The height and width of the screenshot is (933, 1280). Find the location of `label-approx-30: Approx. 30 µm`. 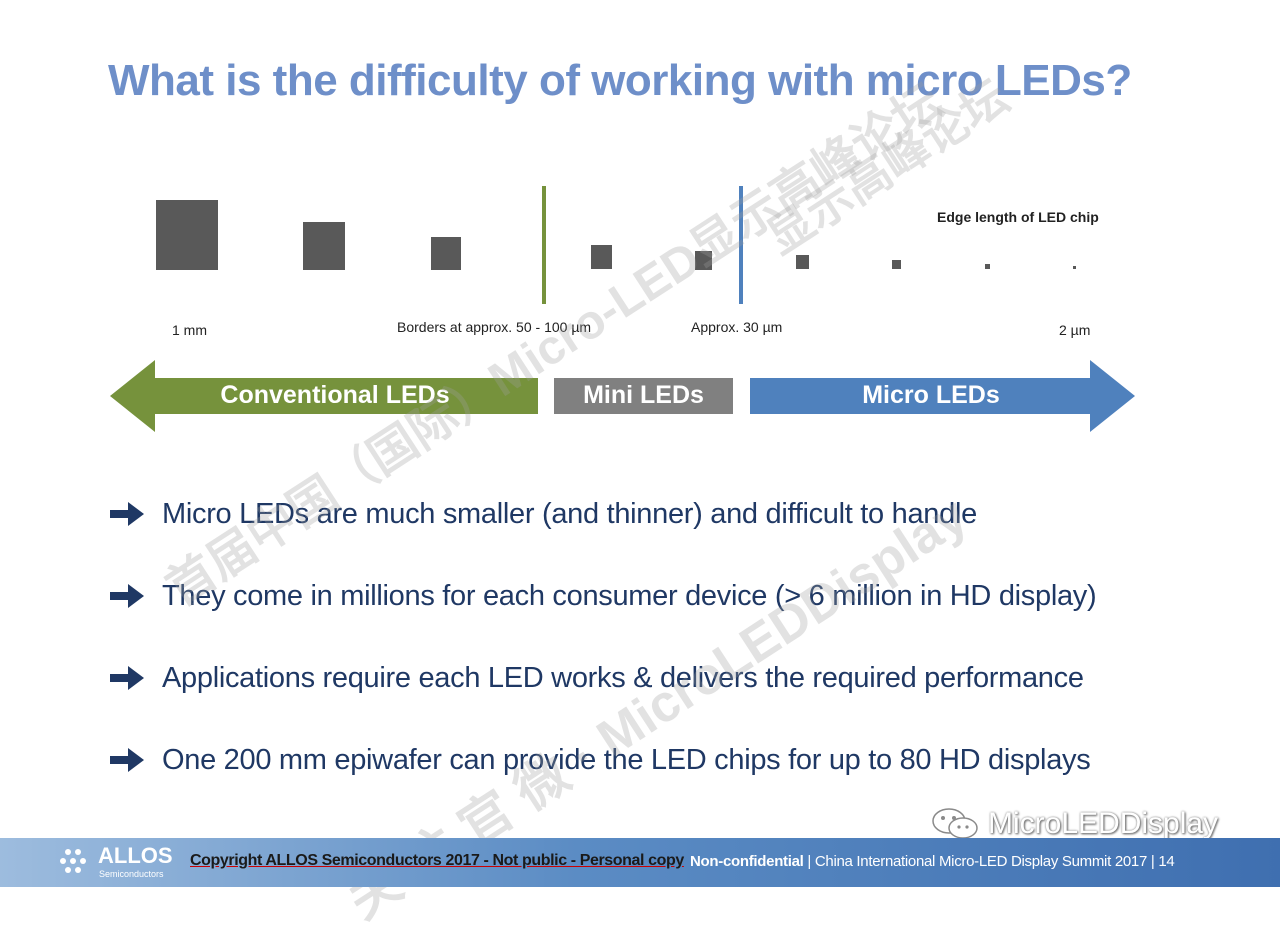

label-approx-30: Approx. 30 µm is located at coordinates (737, 327).